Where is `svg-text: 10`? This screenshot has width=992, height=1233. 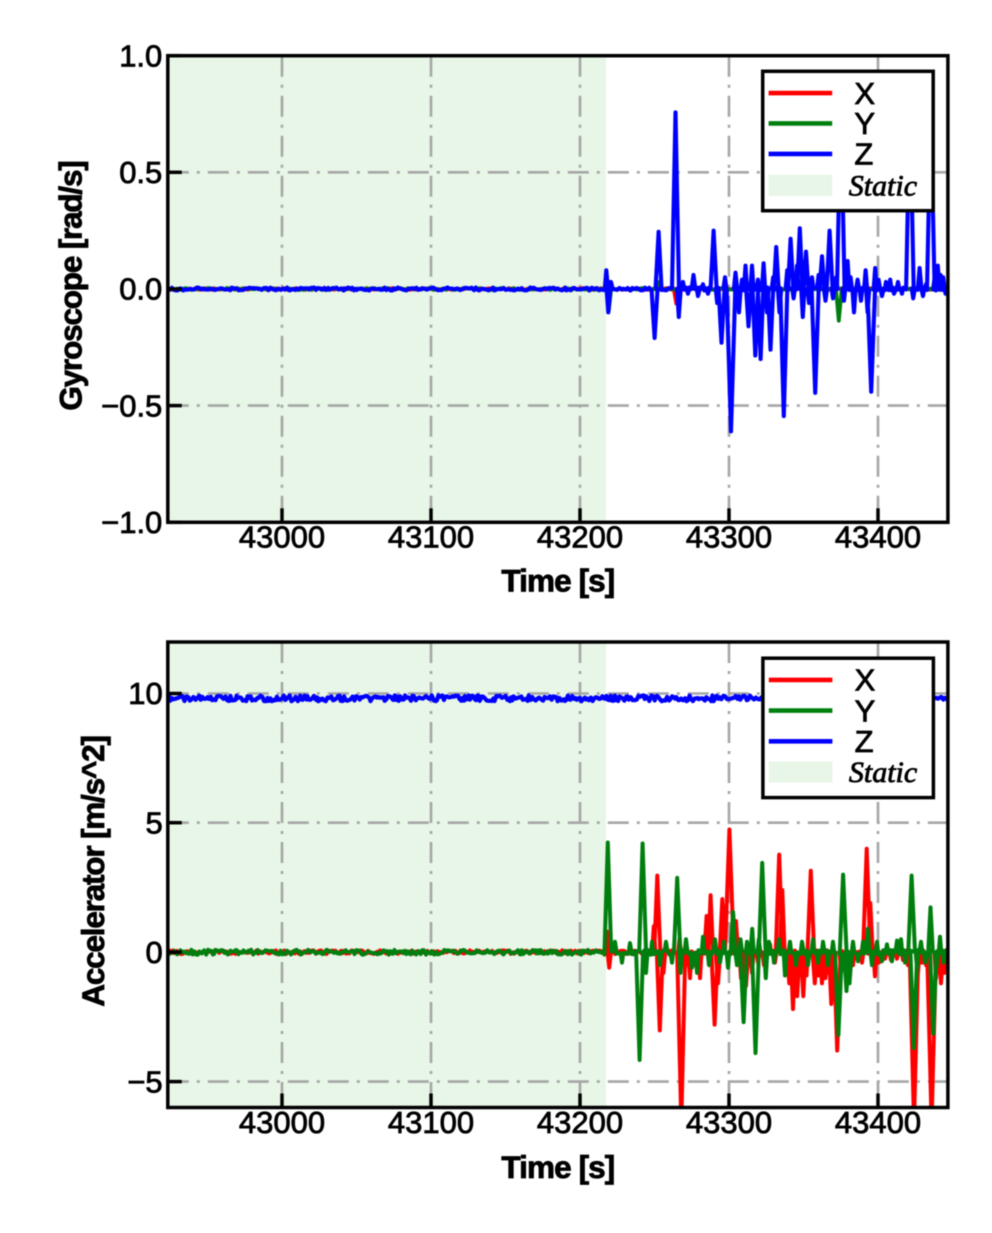 svg-text: 10 is located at coordinates (145, 693).